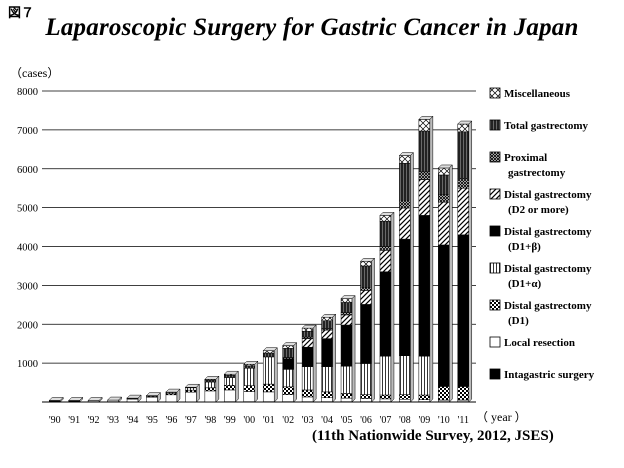  Describe the element at coordinates (191, 420) in the screenshot. I see `x-tick-97: '97` at that location.